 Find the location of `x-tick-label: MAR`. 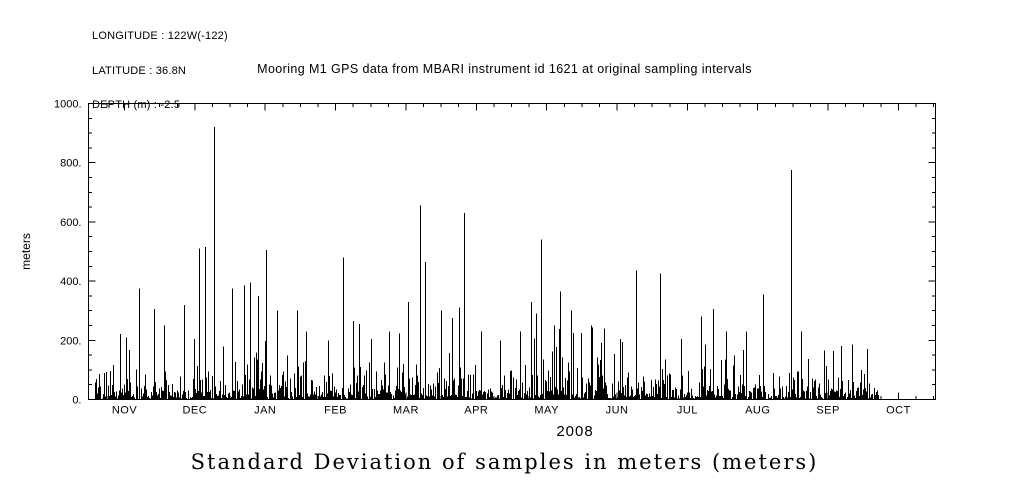

x-tick-label: MAR is located at coordinates (406, 411).